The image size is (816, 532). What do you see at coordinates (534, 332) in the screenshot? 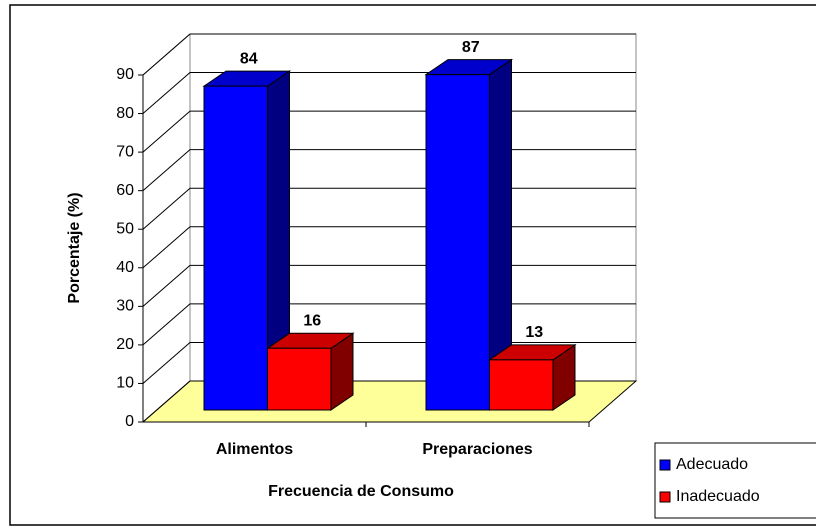
I see `value-label: 13` at bounding box center [534, 332].